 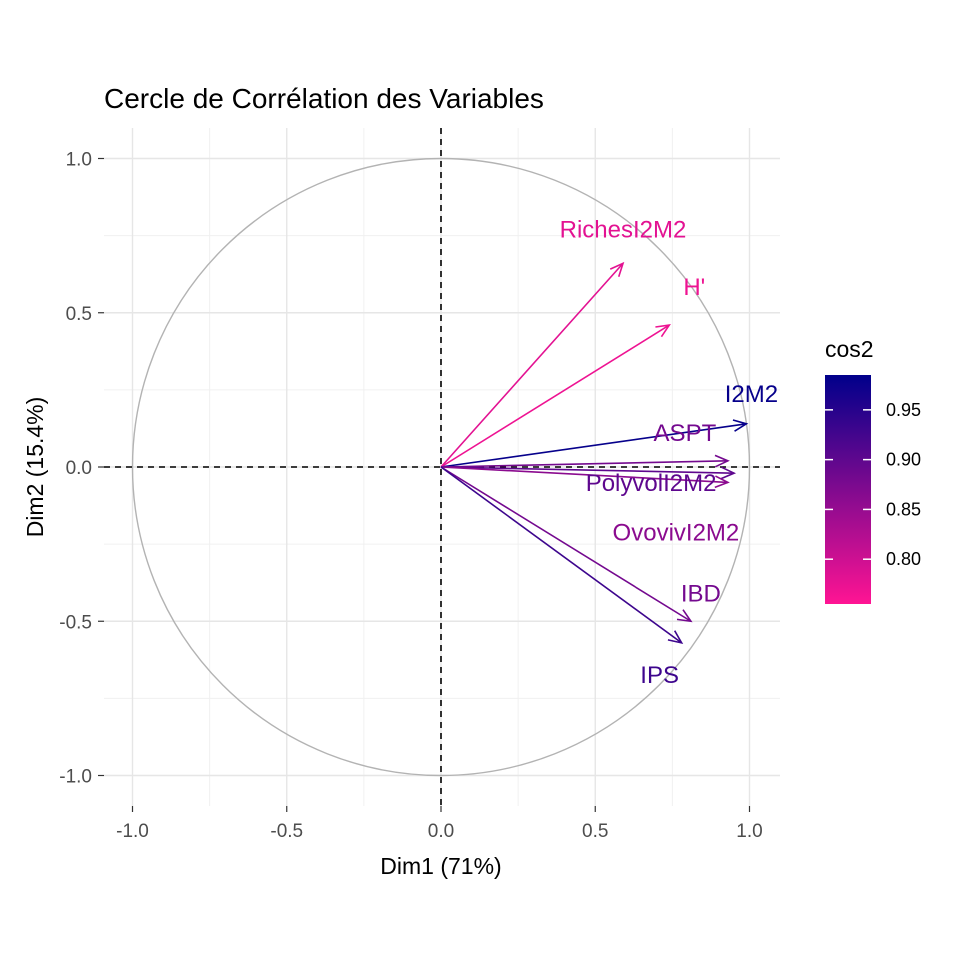 I want to click on variable-label: ASPT, so click(x=685, y=433).